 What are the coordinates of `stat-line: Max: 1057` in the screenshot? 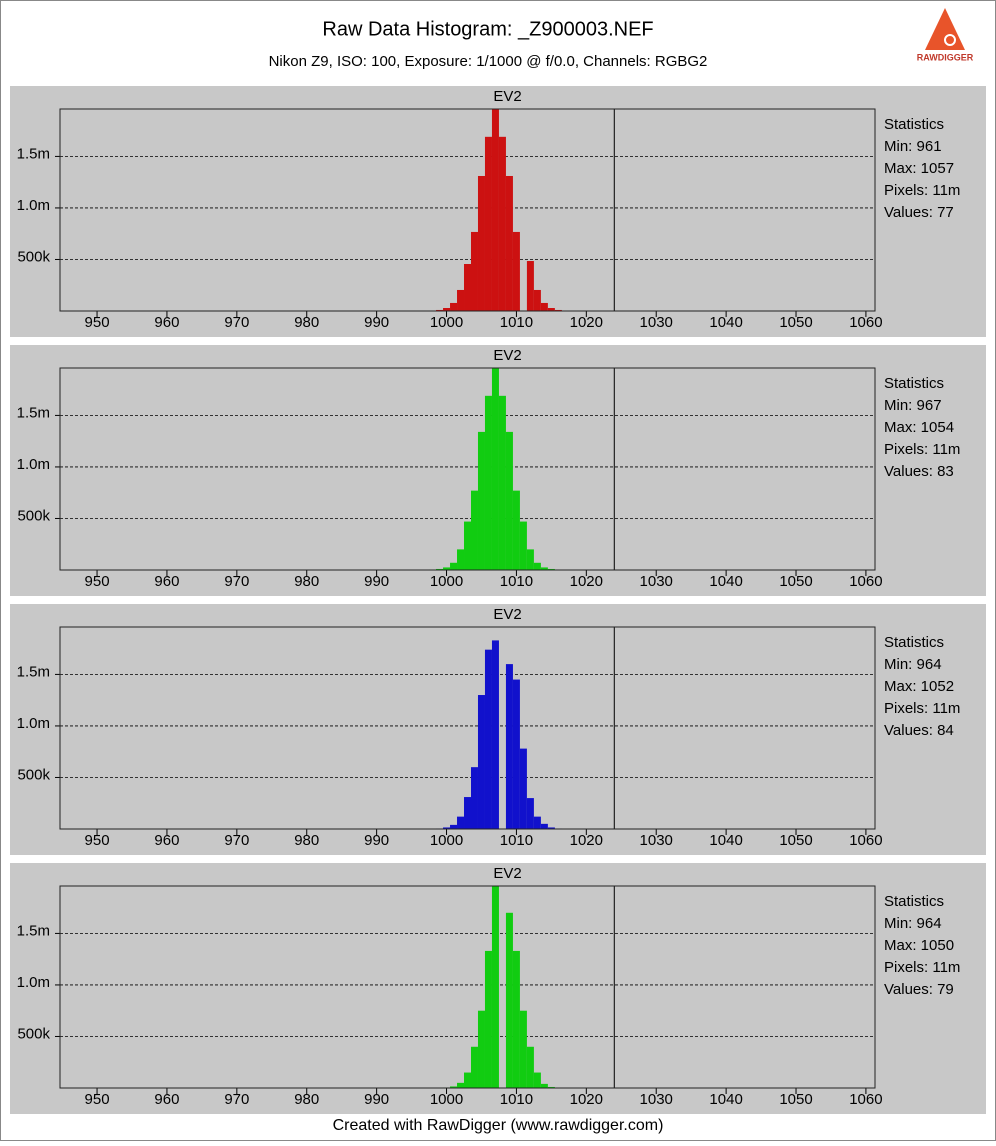 It's located at (919, 168).